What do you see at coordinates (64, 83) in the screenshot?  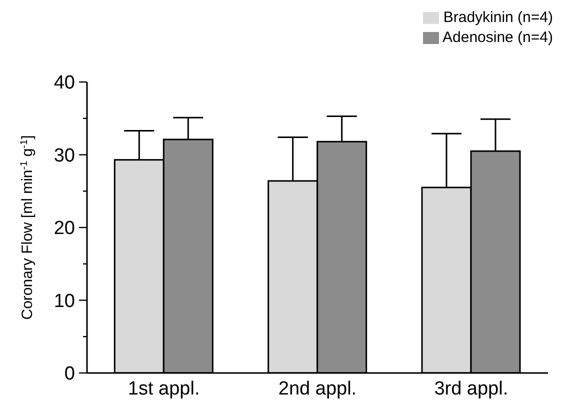 I see `y-tick-label: 40` at bounding box center [64, 83].